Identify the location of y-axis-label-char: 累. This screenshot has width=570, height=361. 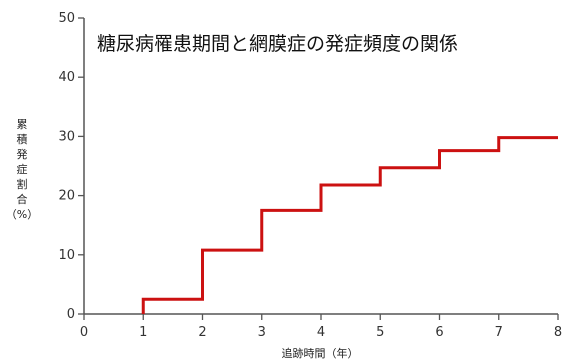
(22, 124).